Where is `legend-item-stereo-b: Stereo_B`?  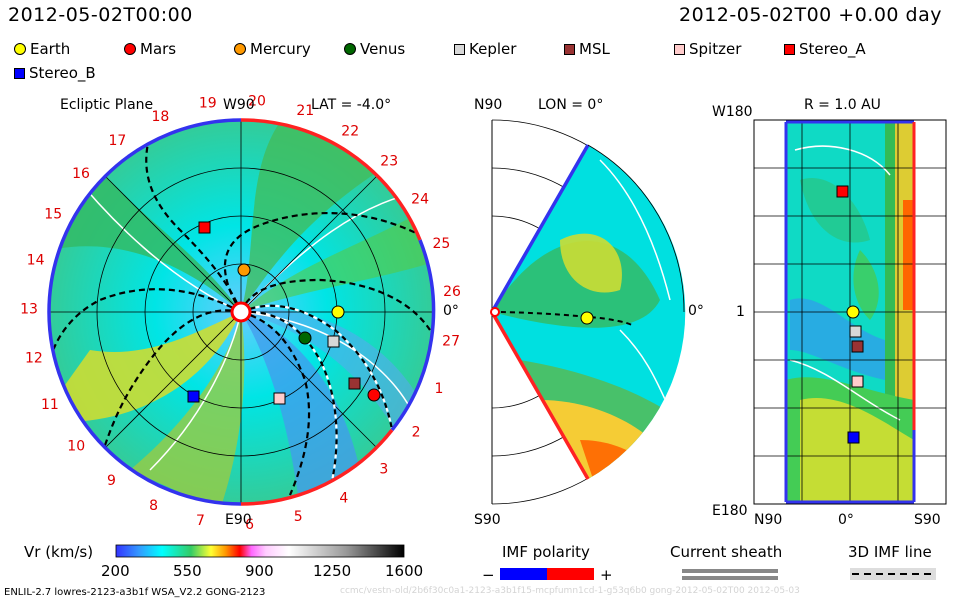
legend-item-stereo-b: Stereo_B is located at coordinates (55, 73).